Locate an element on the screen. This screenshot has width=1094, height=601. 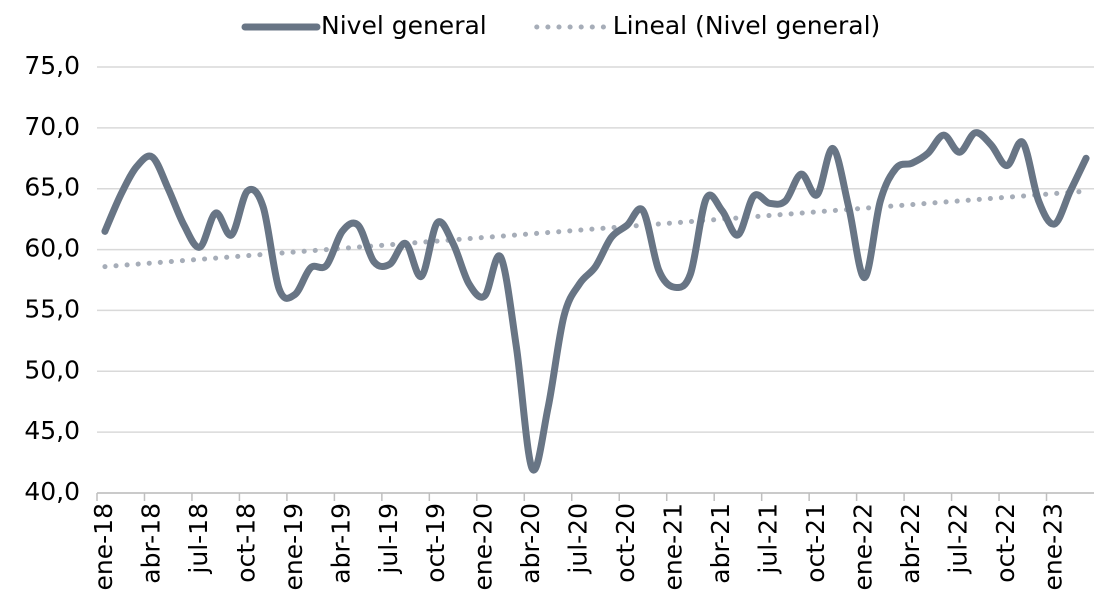
x-tick-label: abr-19 is located at coordinates (340, 543).